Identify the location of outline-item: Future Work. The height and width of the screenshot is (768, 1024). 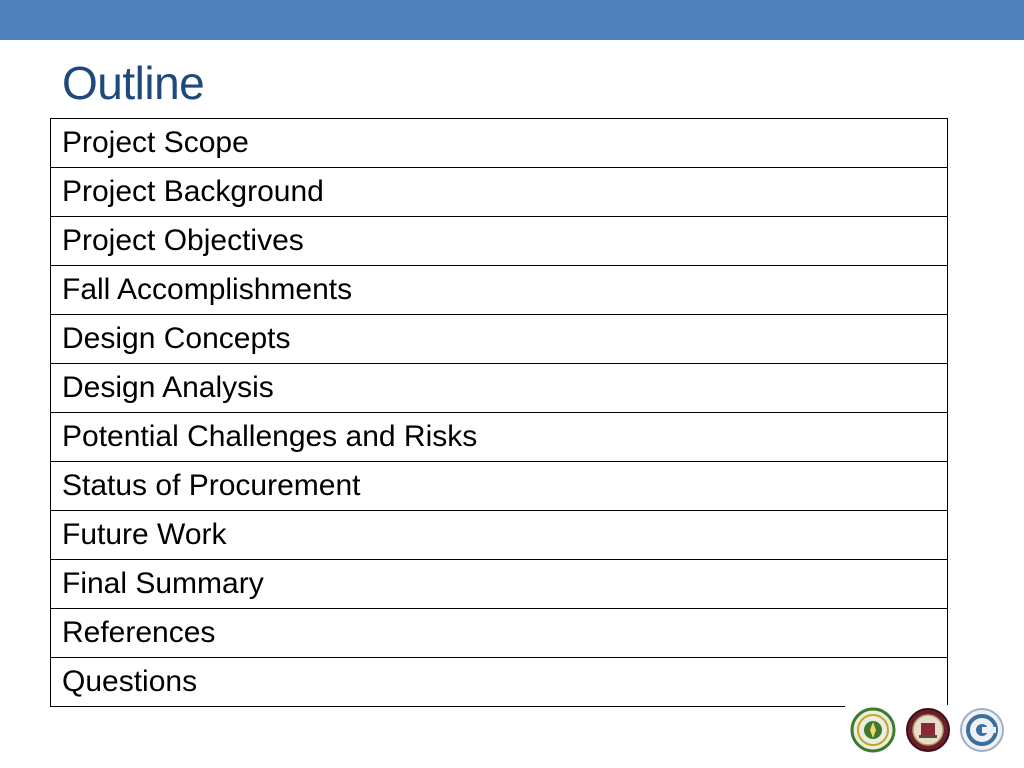
(499, 535).